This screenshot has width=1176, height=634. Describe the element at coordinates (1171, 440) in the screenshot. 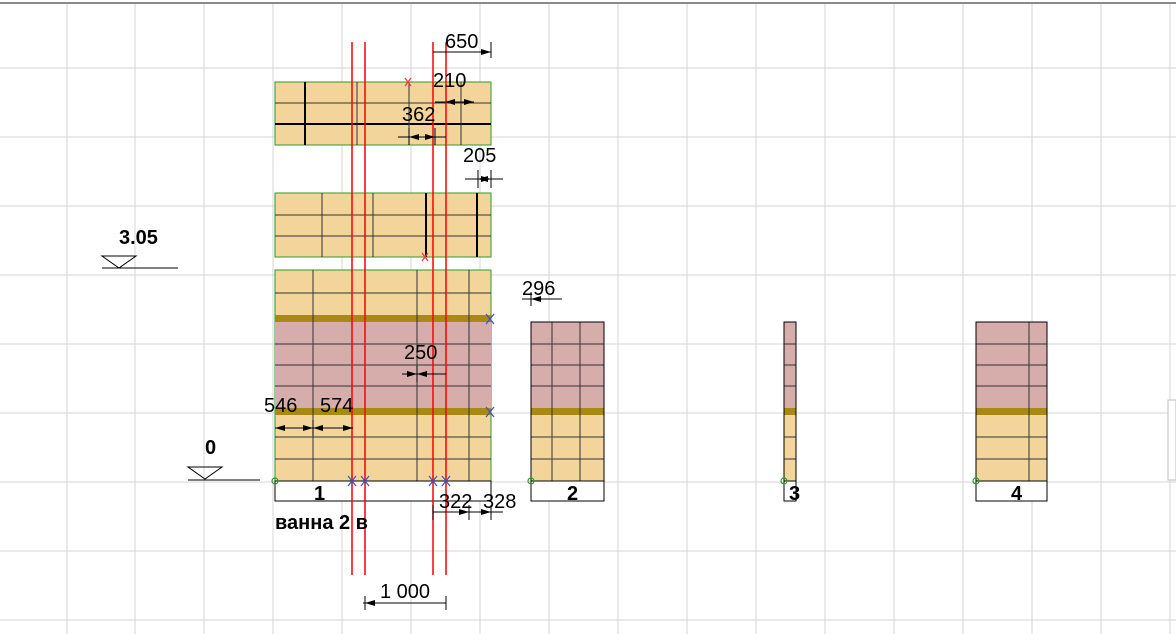

I see `vertical-scrollbar` at that location.